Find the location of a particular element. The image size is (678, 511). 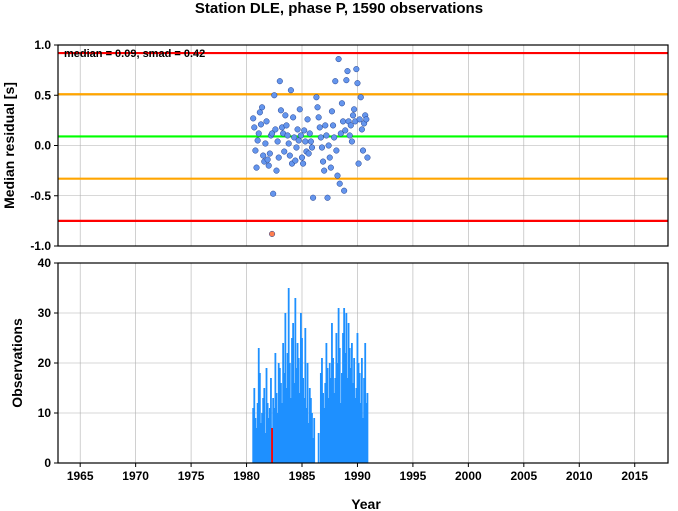

y-axis-label: Median residual [s] is located at coordinates (9, 145).